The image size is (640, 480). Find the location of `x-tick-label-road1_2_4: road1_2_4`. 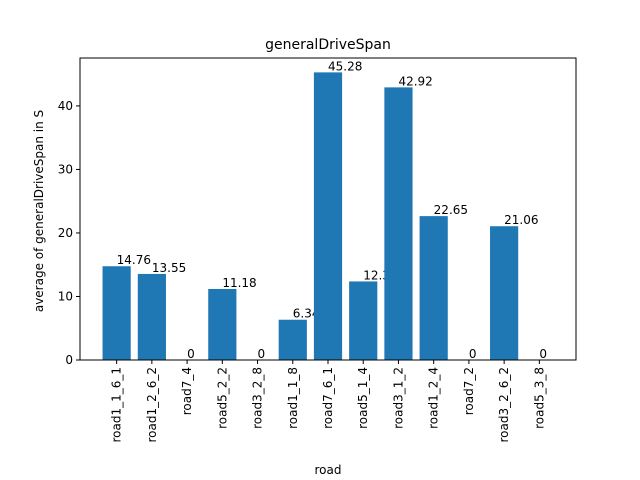

x-tick-label-road1_2_4: road1_2_4 is located at coordinates (434, 398).